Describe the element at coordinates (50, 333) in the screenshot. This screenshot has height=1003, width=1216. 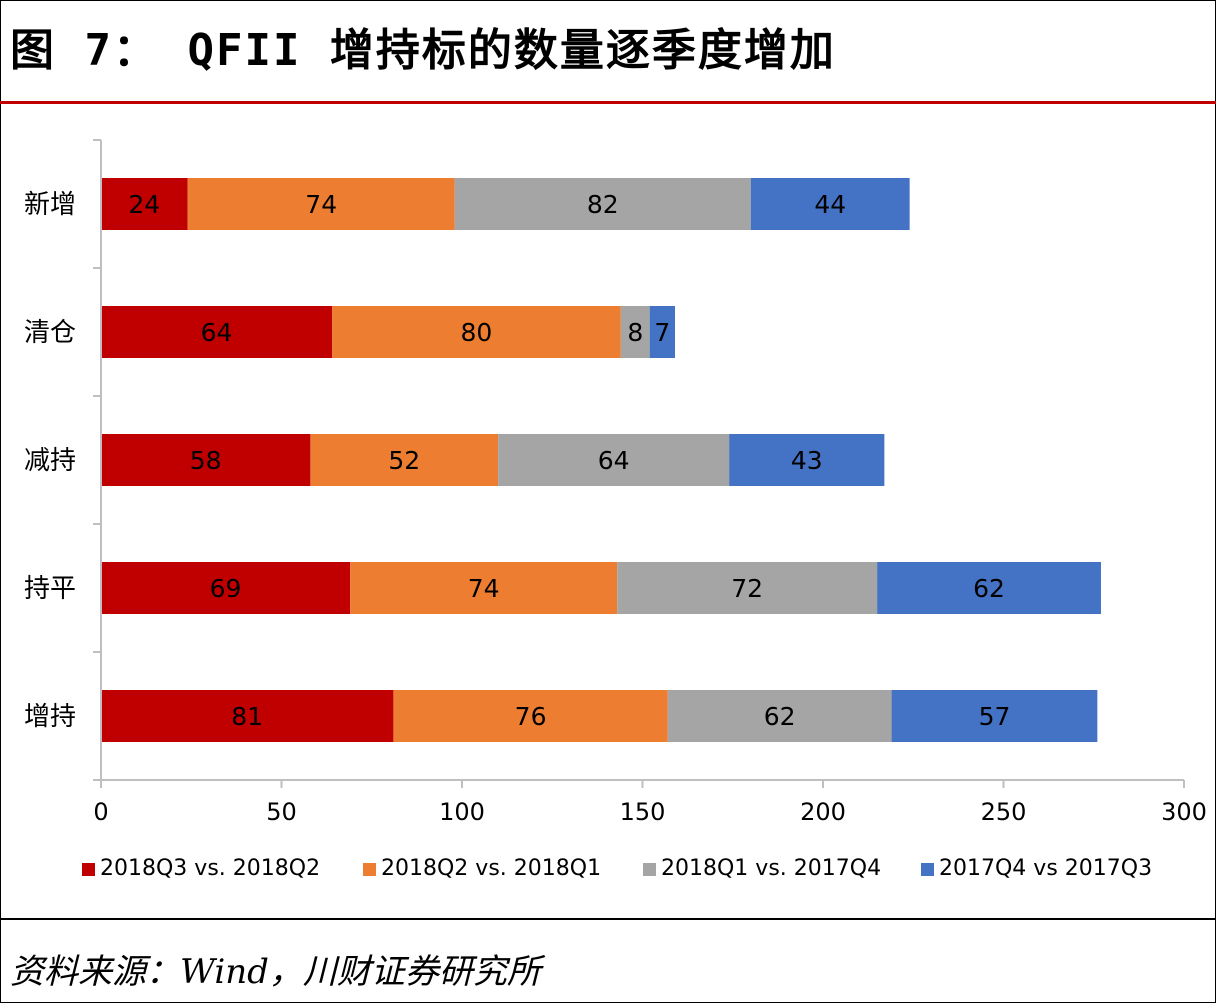
I see `category-label: 清仓` at that location.